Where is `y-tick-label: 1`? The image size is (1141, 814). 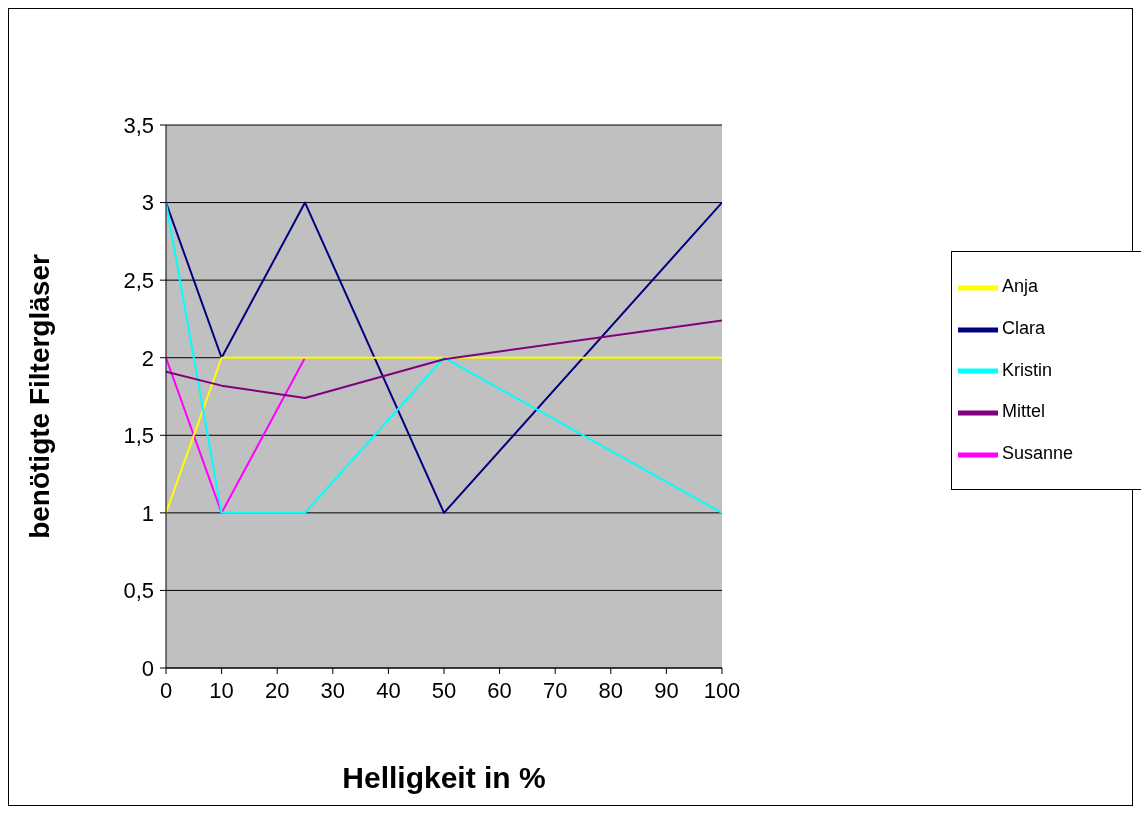 y-tick-label: 1 is located at coordinates (147, 513).